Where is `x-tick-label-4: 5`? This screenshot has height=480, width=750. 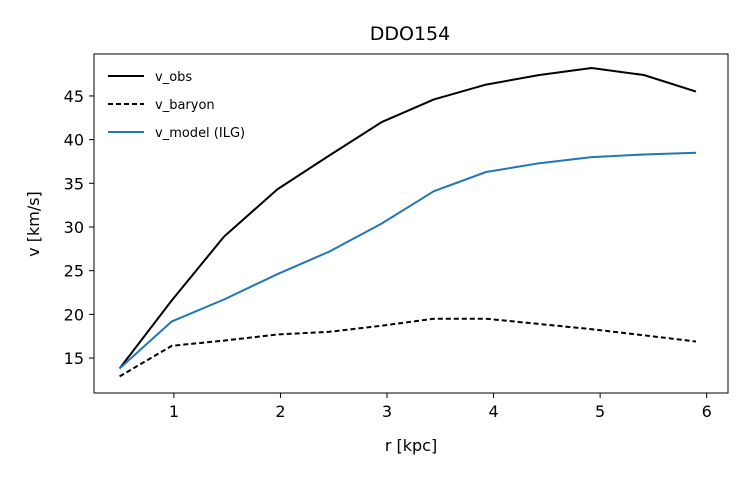
x-tick-label-4: 5 is located at coordinates (600, 411).